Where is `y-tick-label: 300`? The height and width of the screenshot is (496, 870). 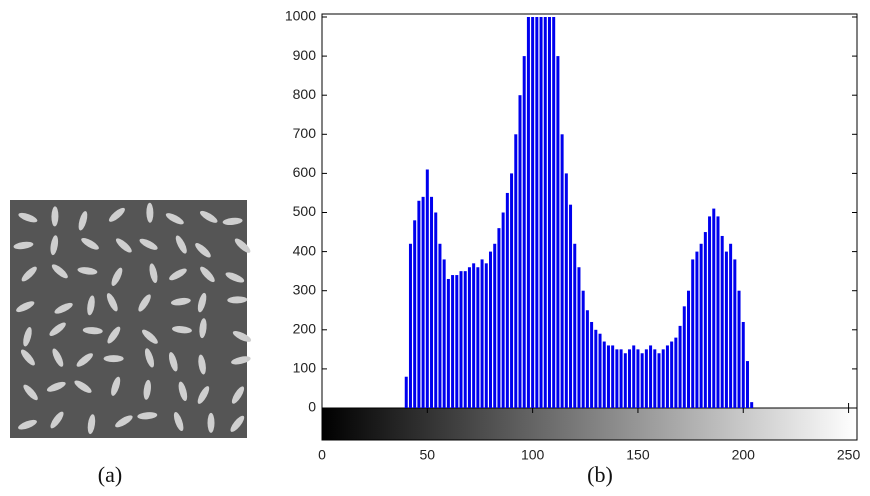
y-tick-label: 300 is located at coordinates (305, 289).